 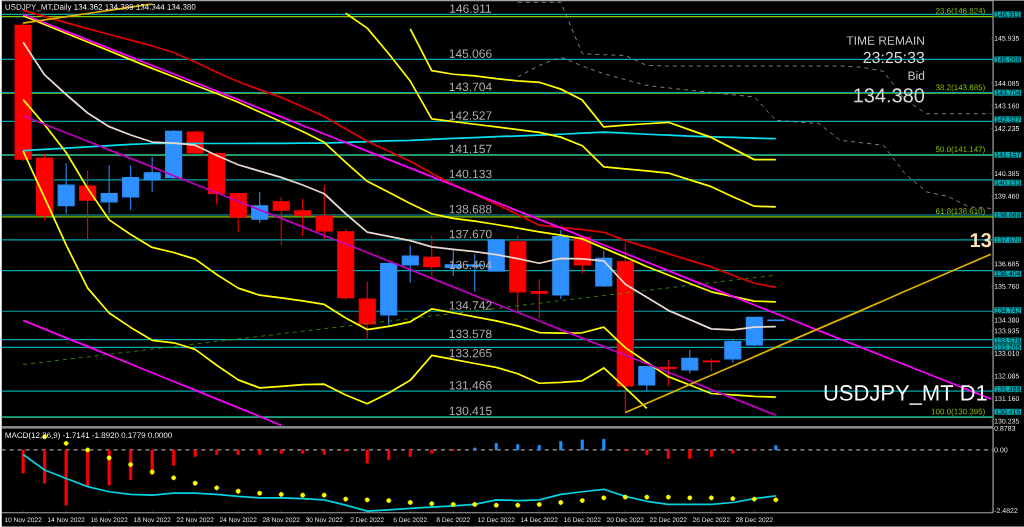 What do you see at coordinates (981, 240) in the screenshot?
I see `annotation: 13` at bounding box center [981, 240].